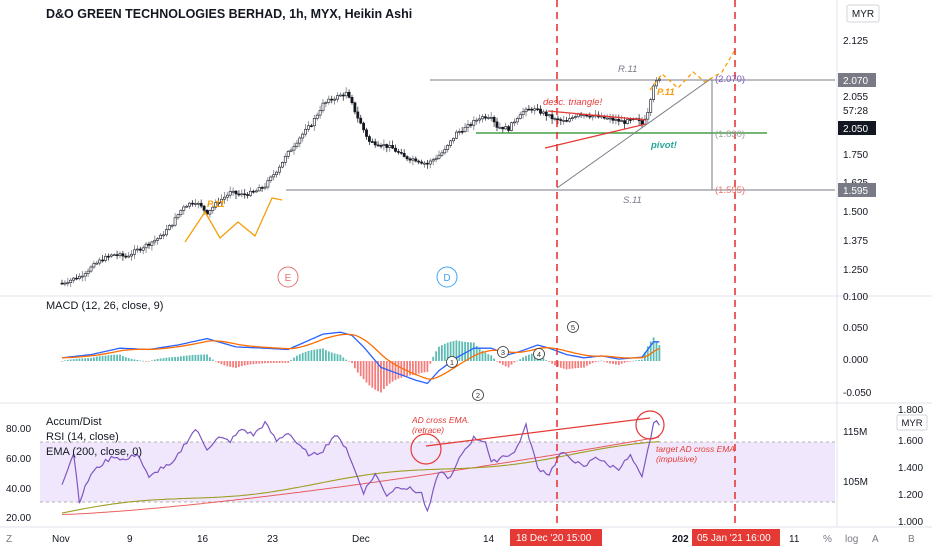  Describe the element at coordinates (695, 449) in the screenshot. I see `annot-ad-cross-2: target AD cross EMA` at that location.